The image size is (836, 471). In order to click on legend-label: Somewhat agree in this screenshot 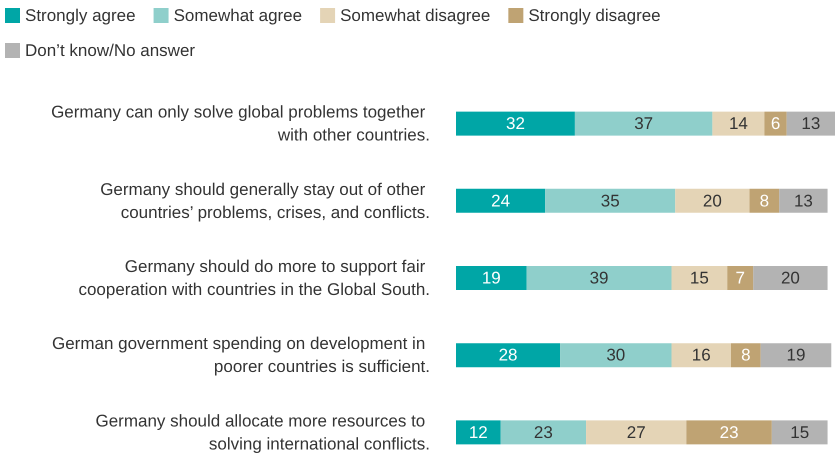, I will do `click(238, 15)`.